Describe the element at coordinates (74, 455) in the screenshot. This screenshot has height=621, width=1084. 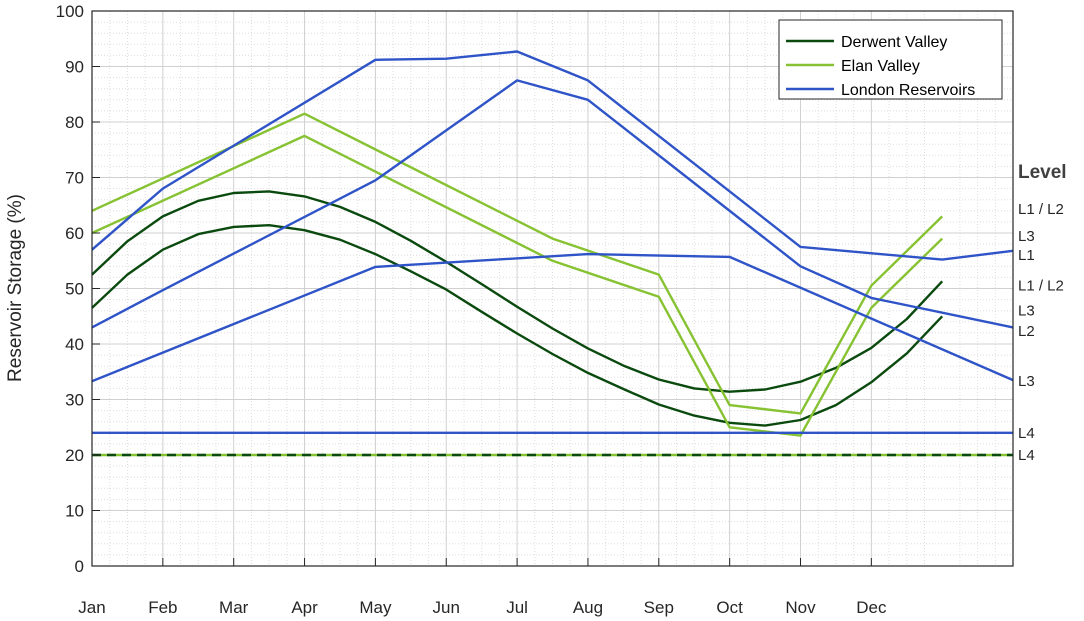
I see `y-tick-label: 20` at that location.